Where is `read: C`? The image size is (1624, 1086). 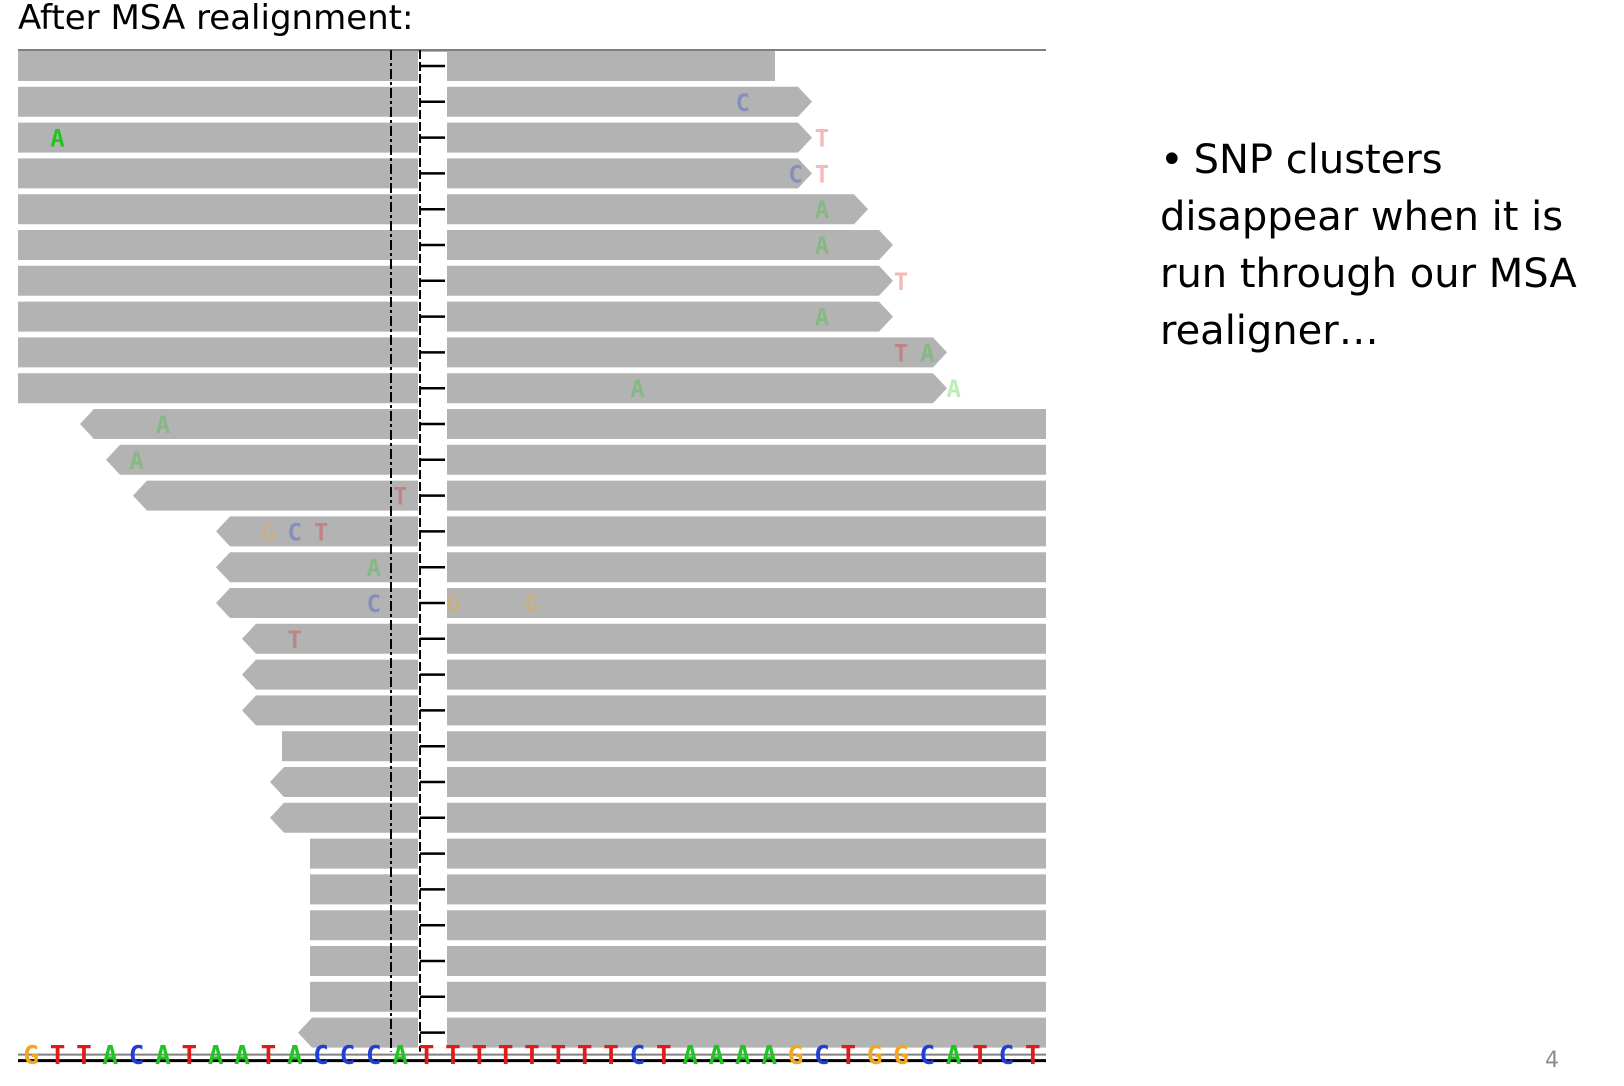
read: C is located at coordinates (415, 101).